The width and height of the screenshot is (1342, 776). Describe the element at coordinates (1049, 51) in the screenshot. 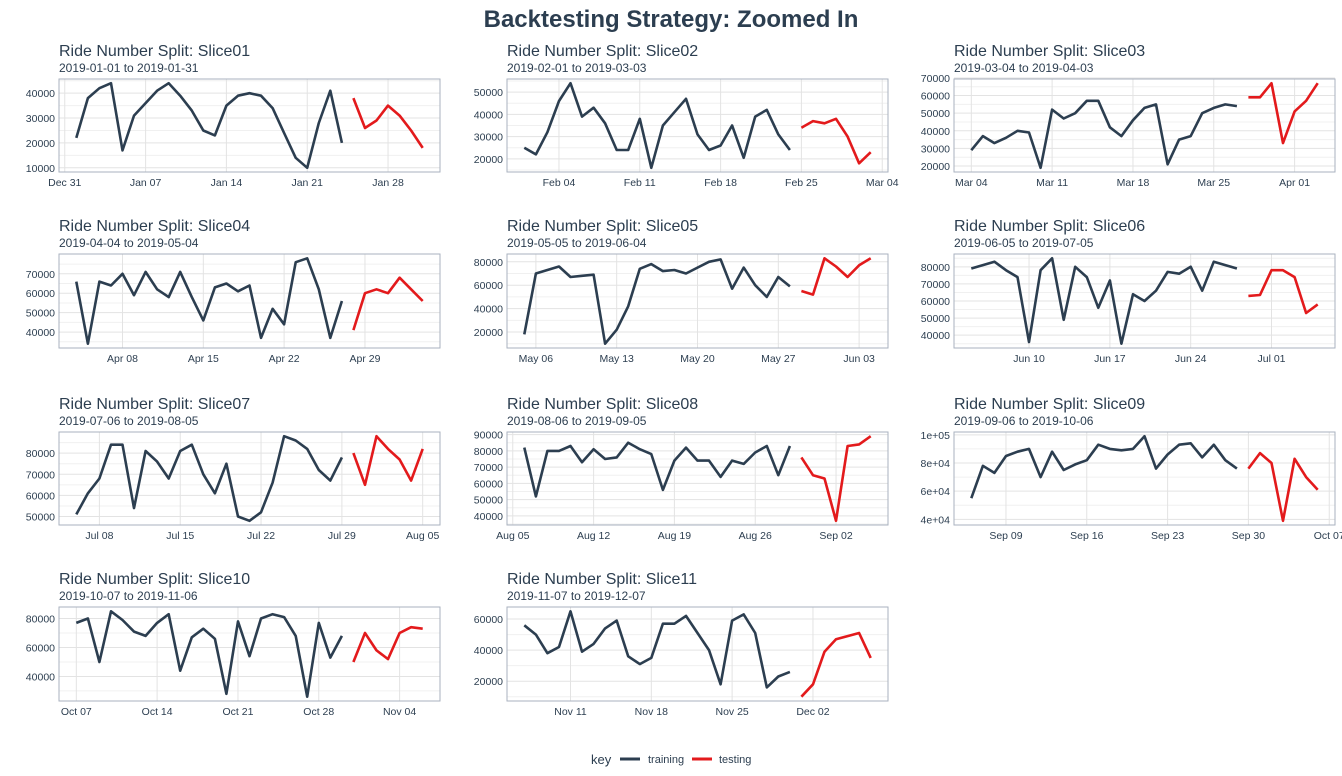

I see `panel-title: Ride Number Split: Slice03` at that location.